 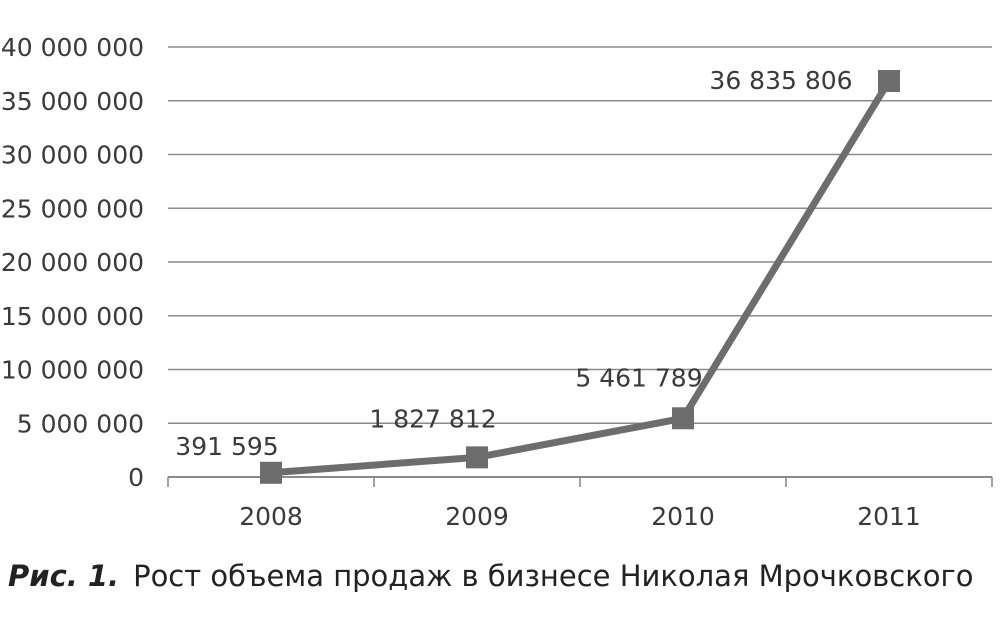 What do you see at coordinates (477, 516) in the screenshot?
I see `x-tick-label-1: 2009` at bounding box center [477, 516].